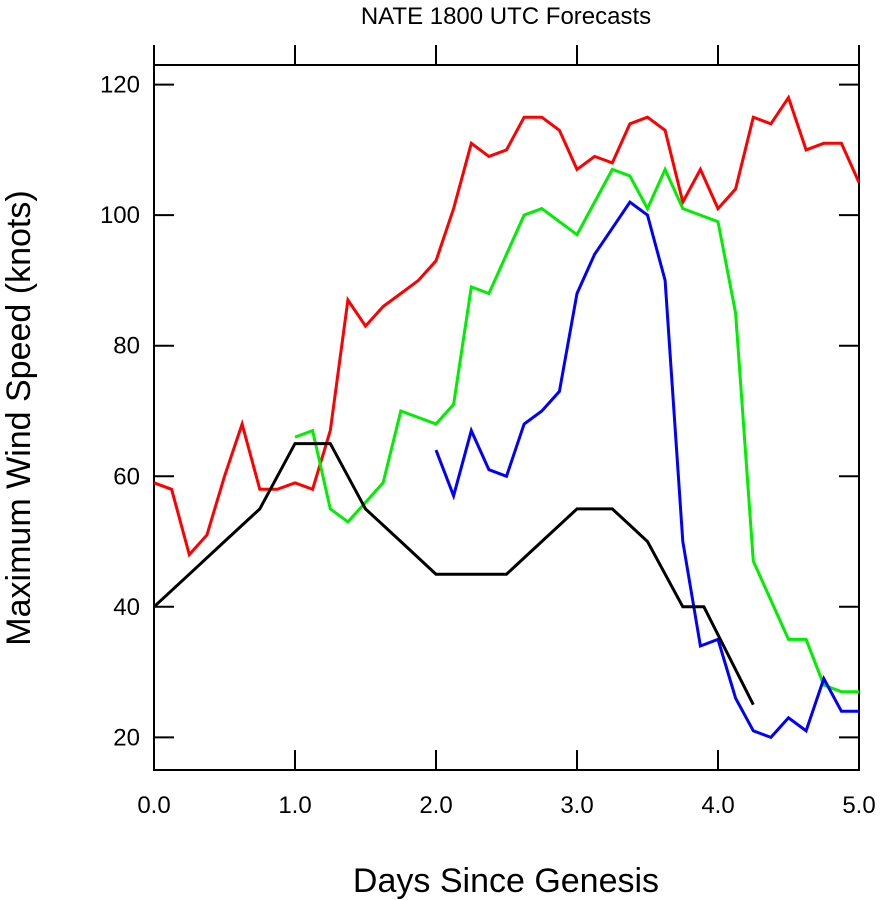 The width and height of the screenshot is (881, 900). I want to click on y-tick-label: 120, so click(120, 85).